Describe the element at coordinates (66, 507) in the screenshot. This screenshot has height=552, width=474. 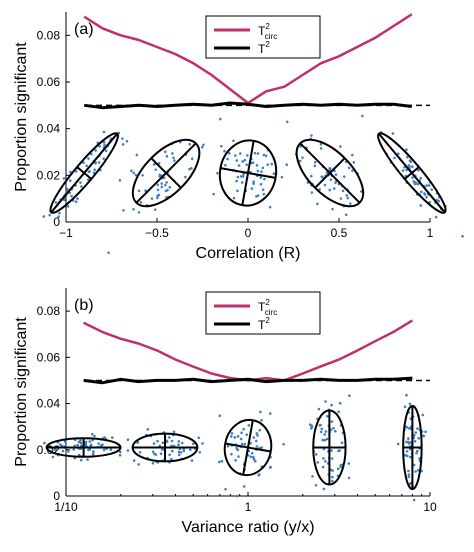
I see `x-tick-label: 1/10` at that location.